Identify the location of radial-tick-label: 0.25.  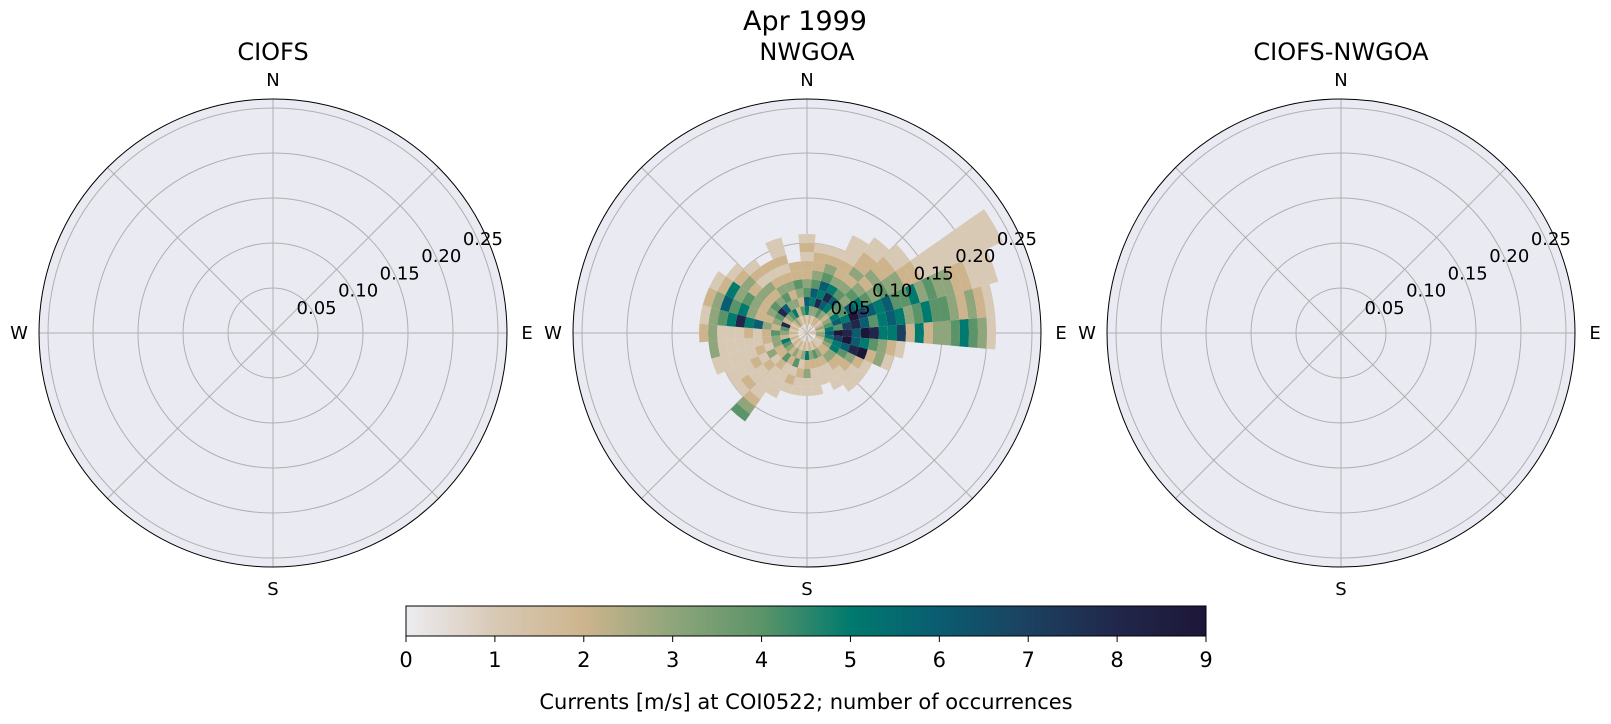
(1017, 239).